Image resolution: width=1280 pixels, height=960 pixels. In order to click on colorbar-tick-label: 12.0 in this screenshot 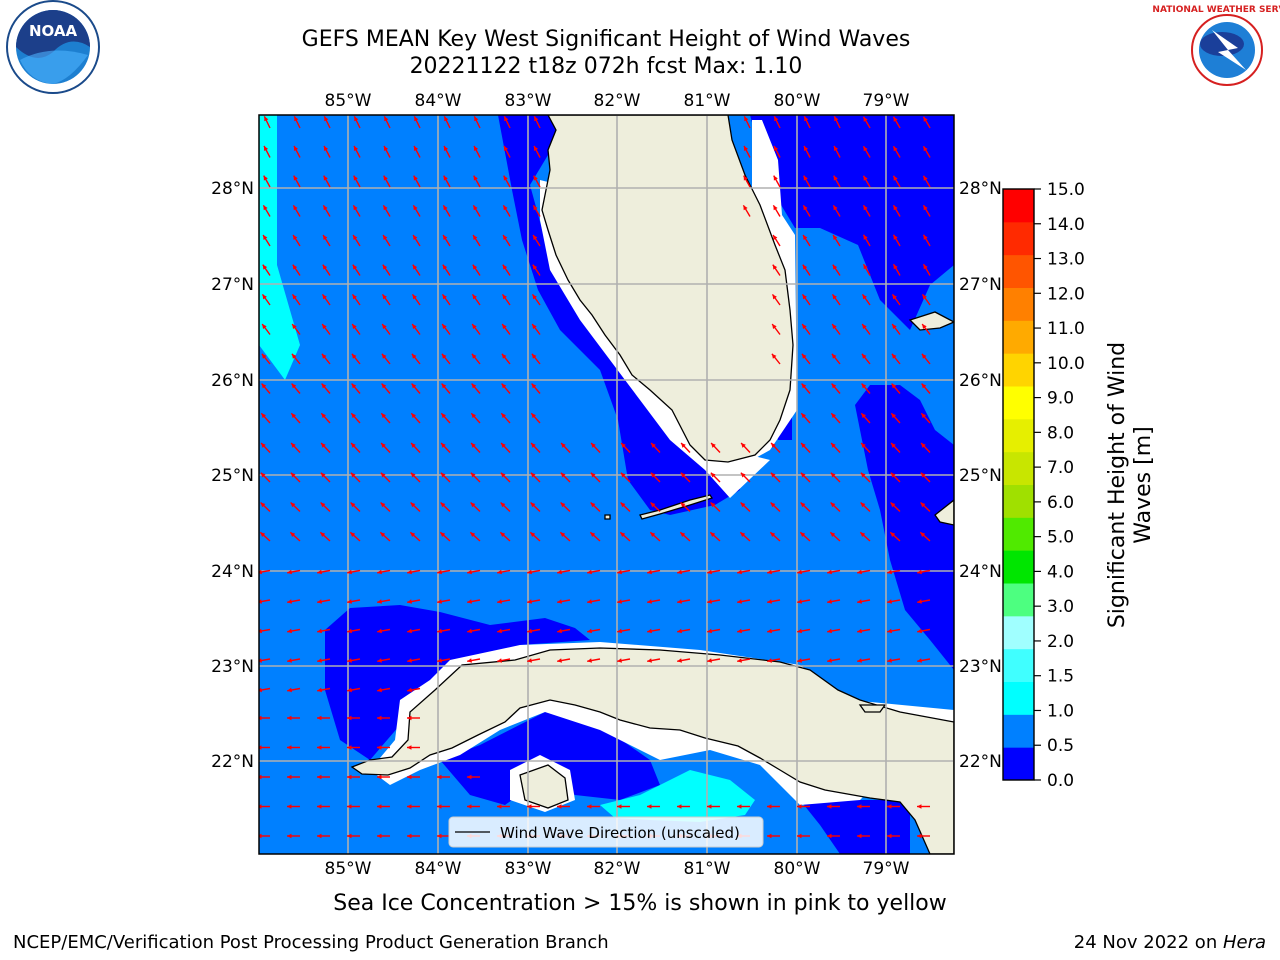, I will do `click(1066, 294)`.